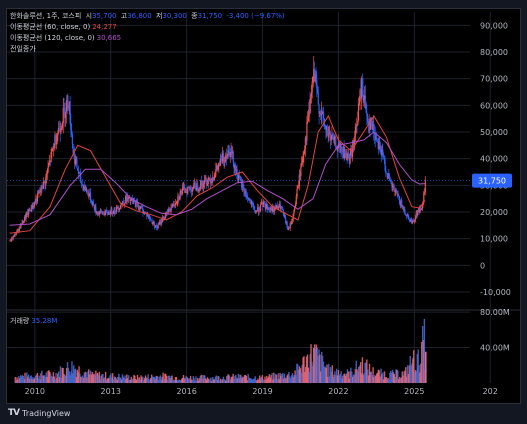  What do you see at coordinates (64, 27) in the screenshot?
I see `ma60-legend: 이동평균선 (60, close, 0) 24,277` at bounding box center [64, 27].